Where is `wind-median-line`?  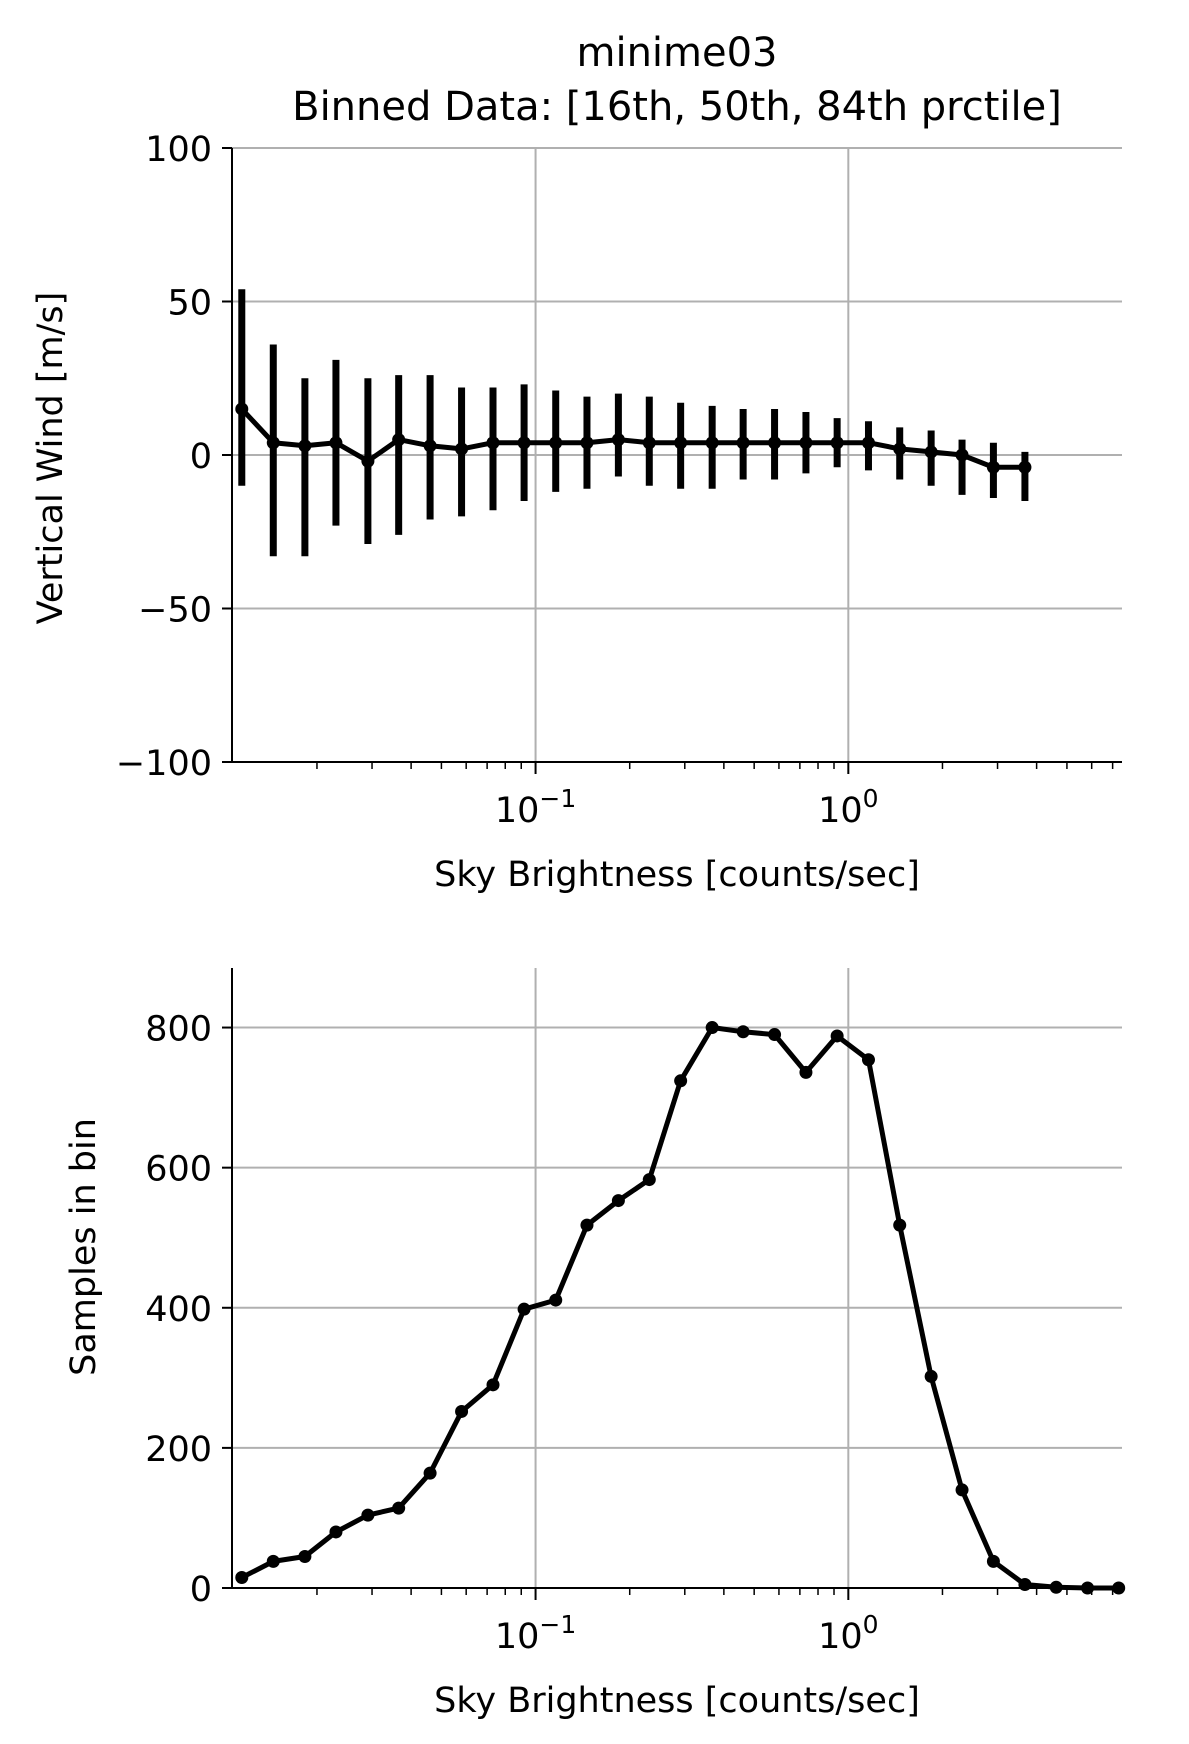
wind-median-line is located at coordinates (632, 438).